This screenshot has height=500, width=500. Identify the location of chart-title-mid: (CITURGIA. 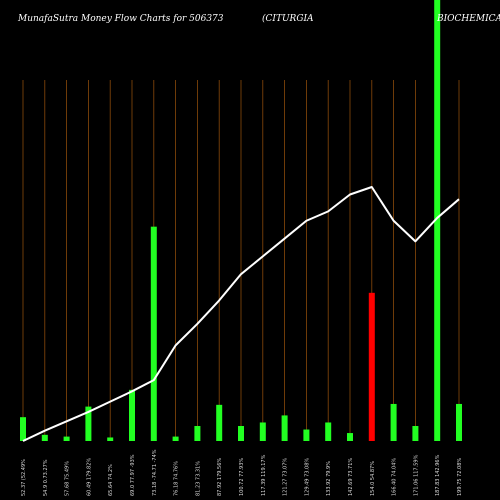
(288, 18).